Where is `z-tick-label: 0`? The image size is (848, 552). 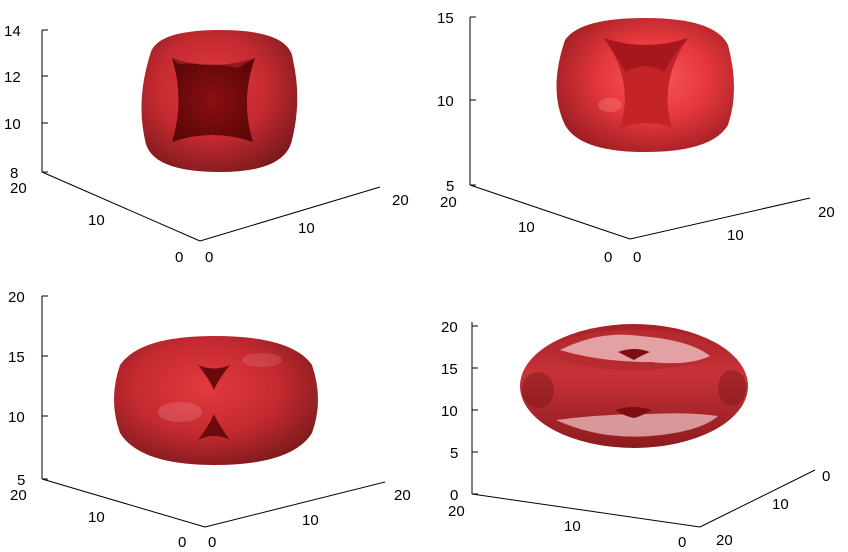 z-tick-label: 0 is located at coordinates (454, 495).